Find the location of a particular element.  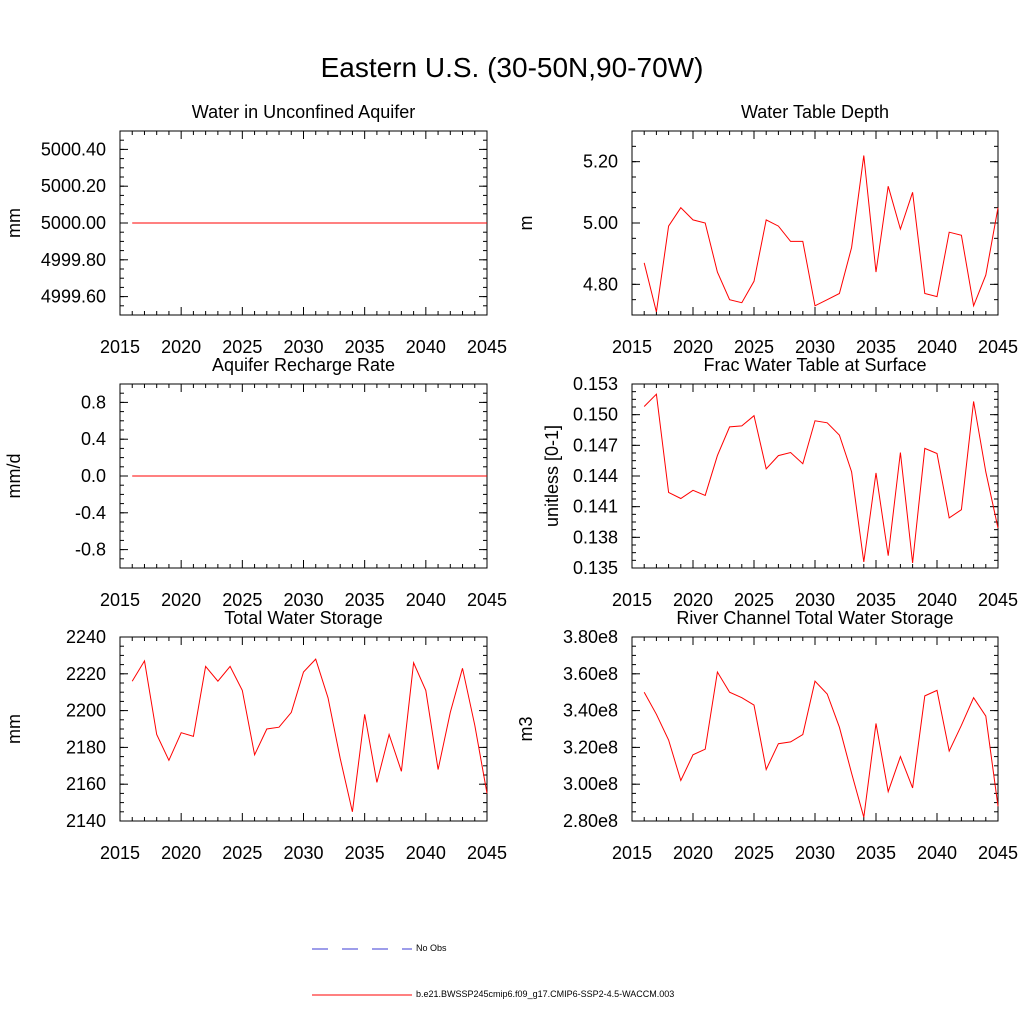

y-axis-label: mm/d is located at coordinates (14, 476).